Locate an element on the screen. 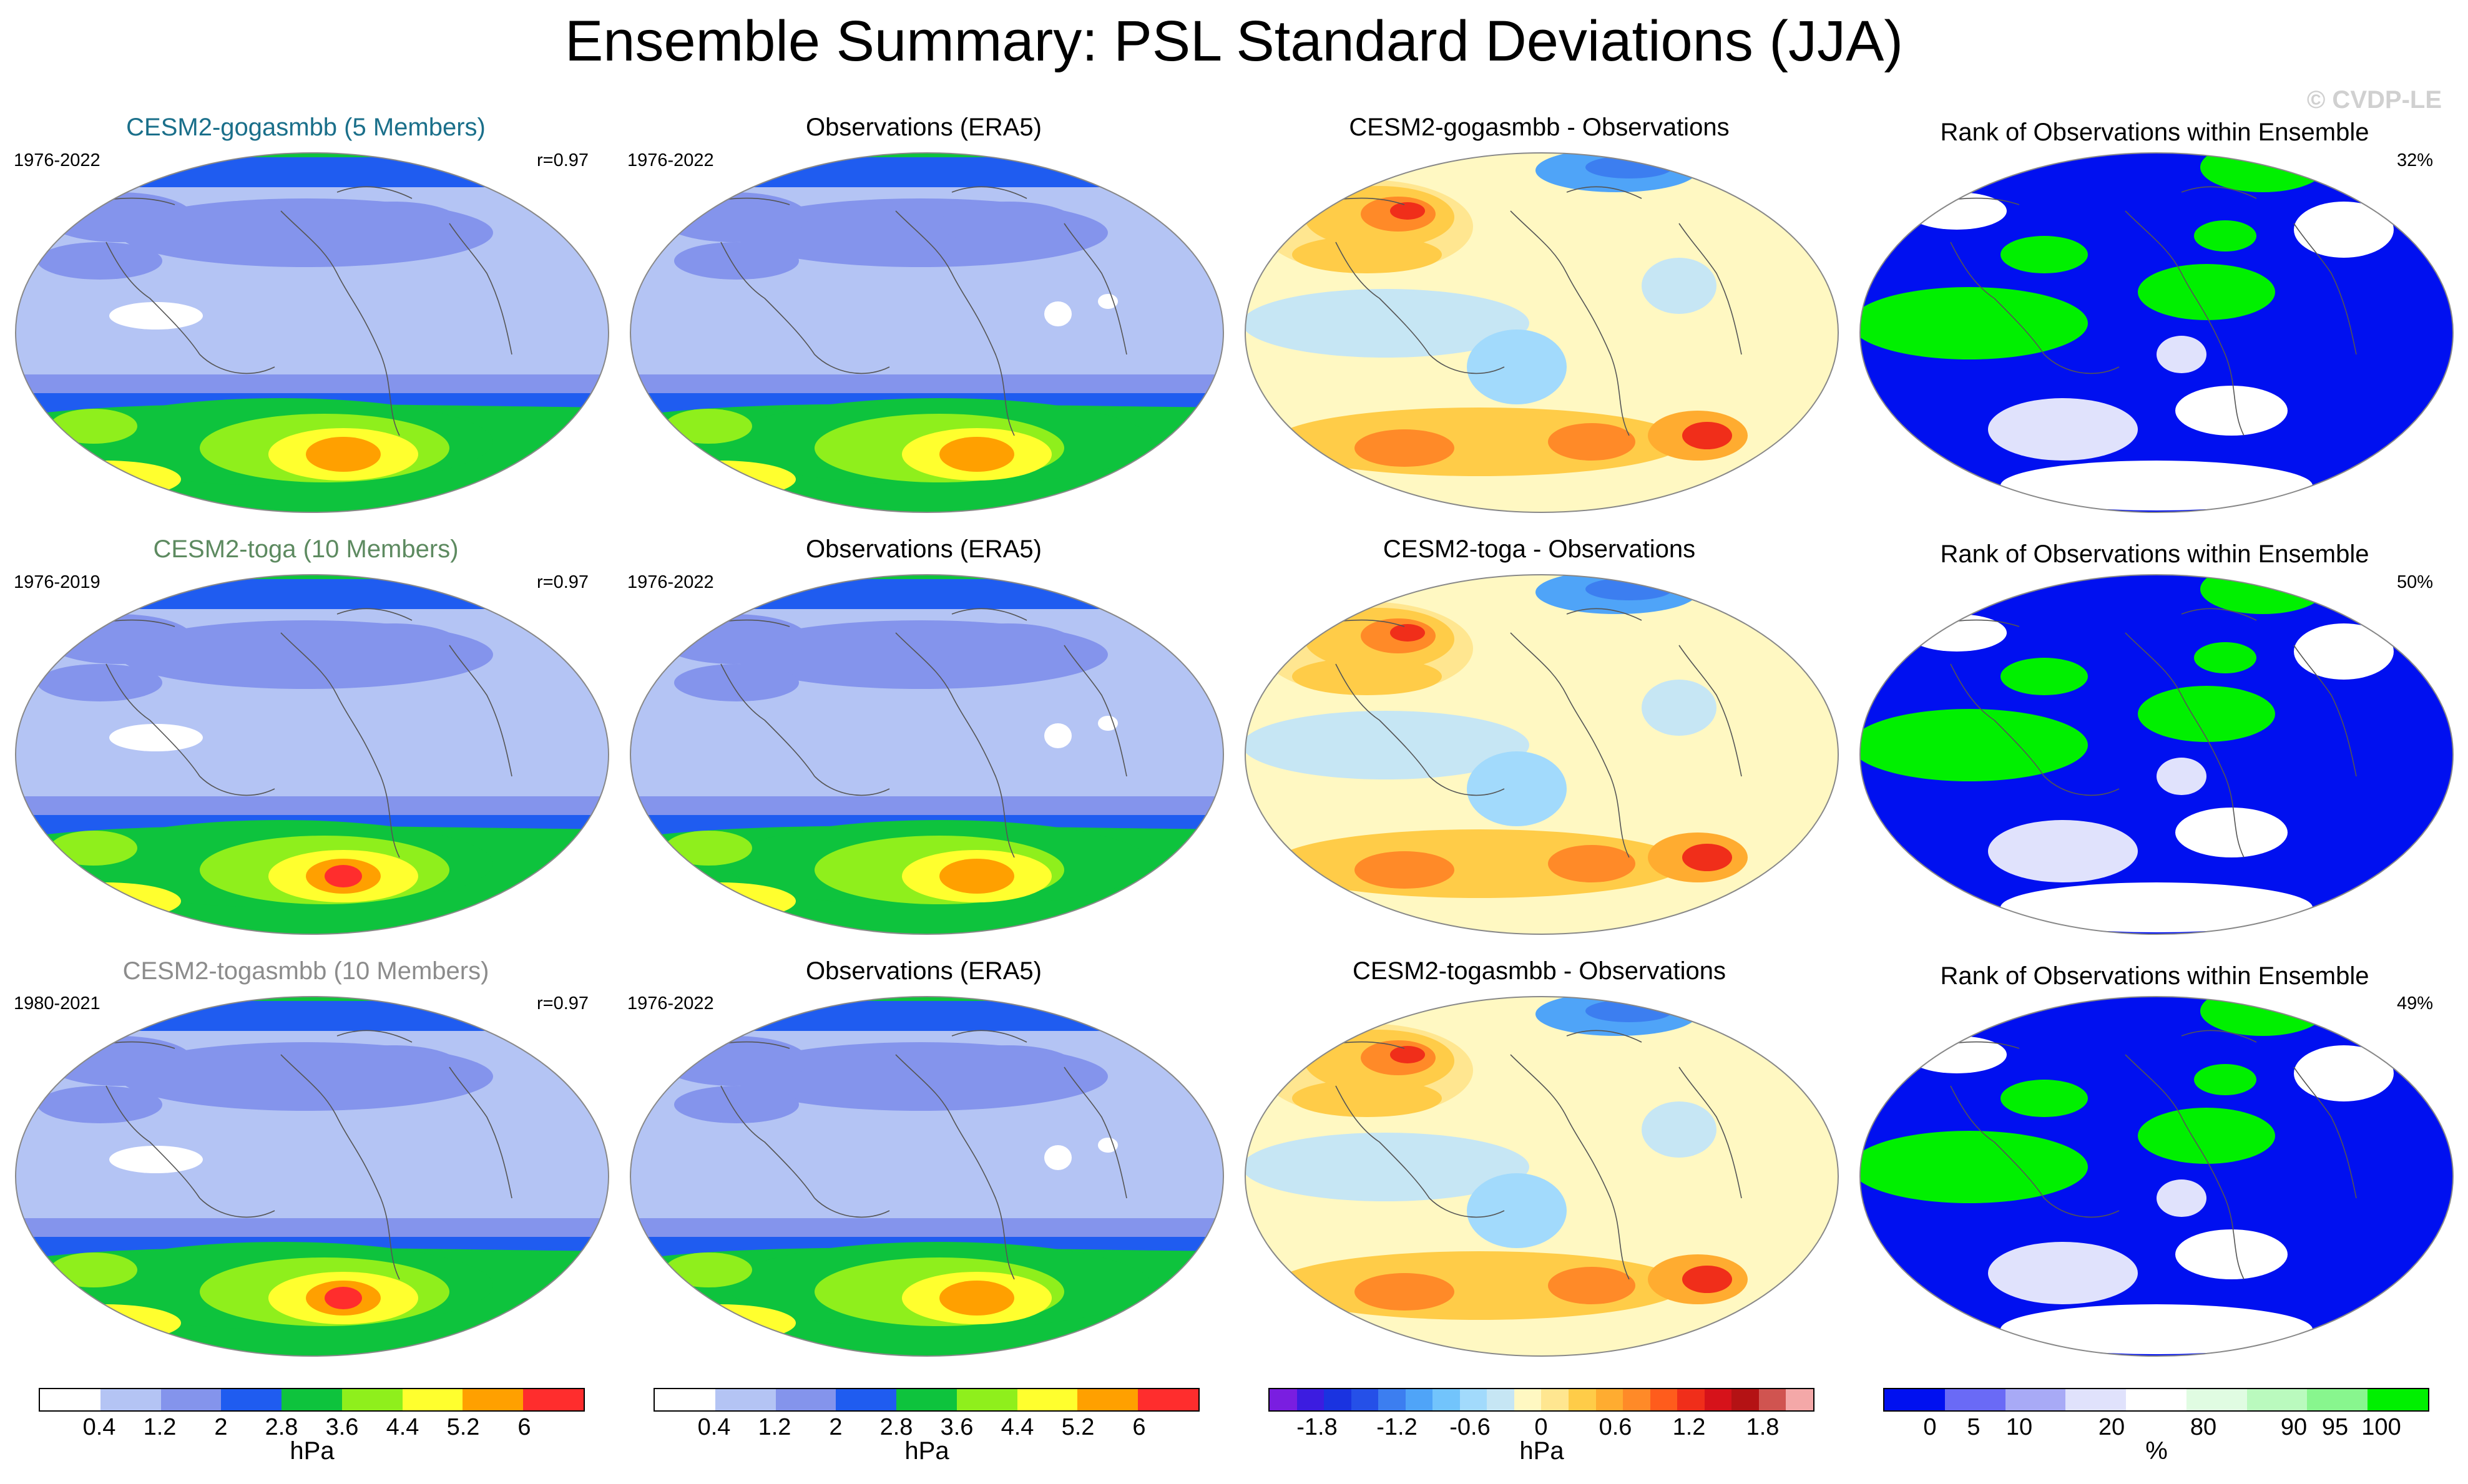 The height and width of the screenshot is (1484, 2468). colorbar-tick: -1.2 is located at coordinates (1397, 1427).